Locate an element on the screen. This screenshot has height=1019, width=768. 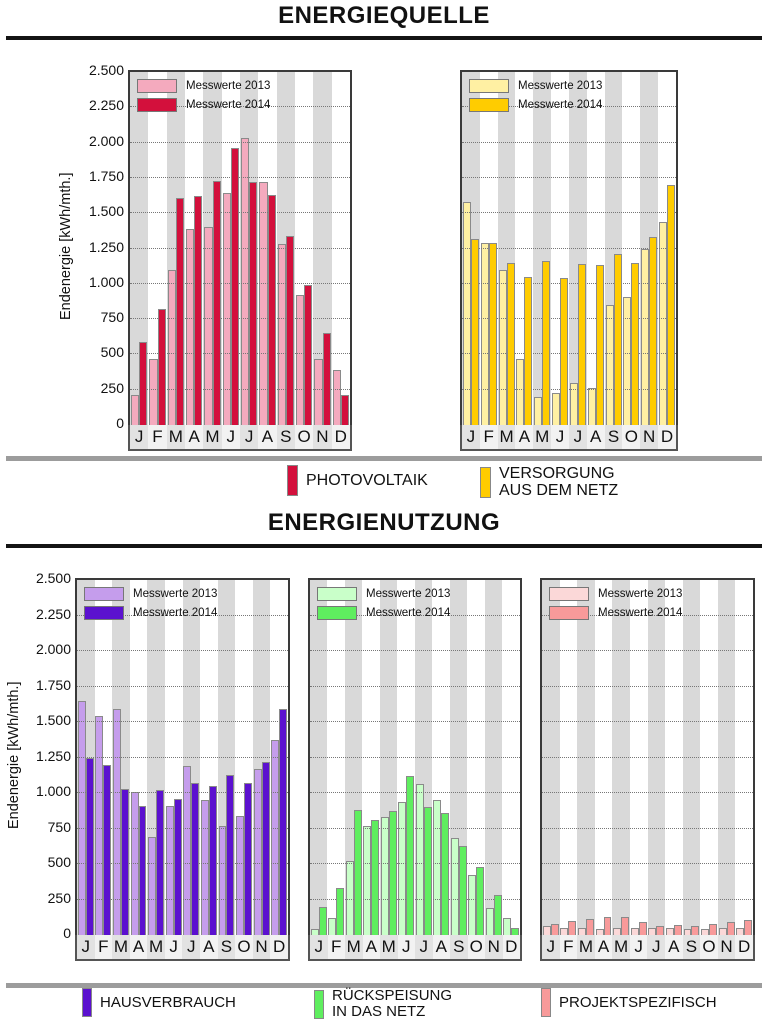
bar-photovoltaik-2013-J6 is located at coordinates (245, 281).